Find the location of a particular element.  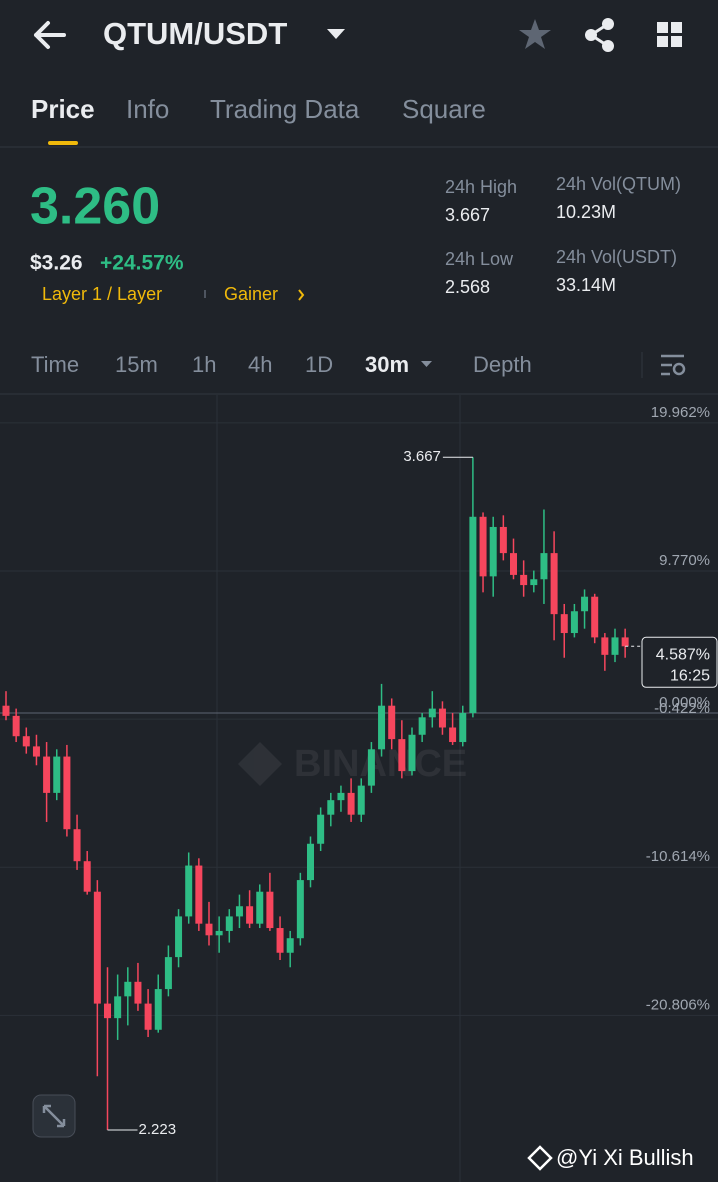

current-price-box is located at coordinates (679, 662).